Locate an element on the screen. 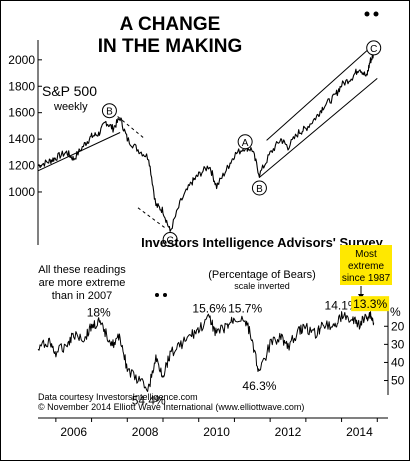 This screenshot has width=410, height=461. survey-tick-label: 30 is located at coordinates (398, 344).